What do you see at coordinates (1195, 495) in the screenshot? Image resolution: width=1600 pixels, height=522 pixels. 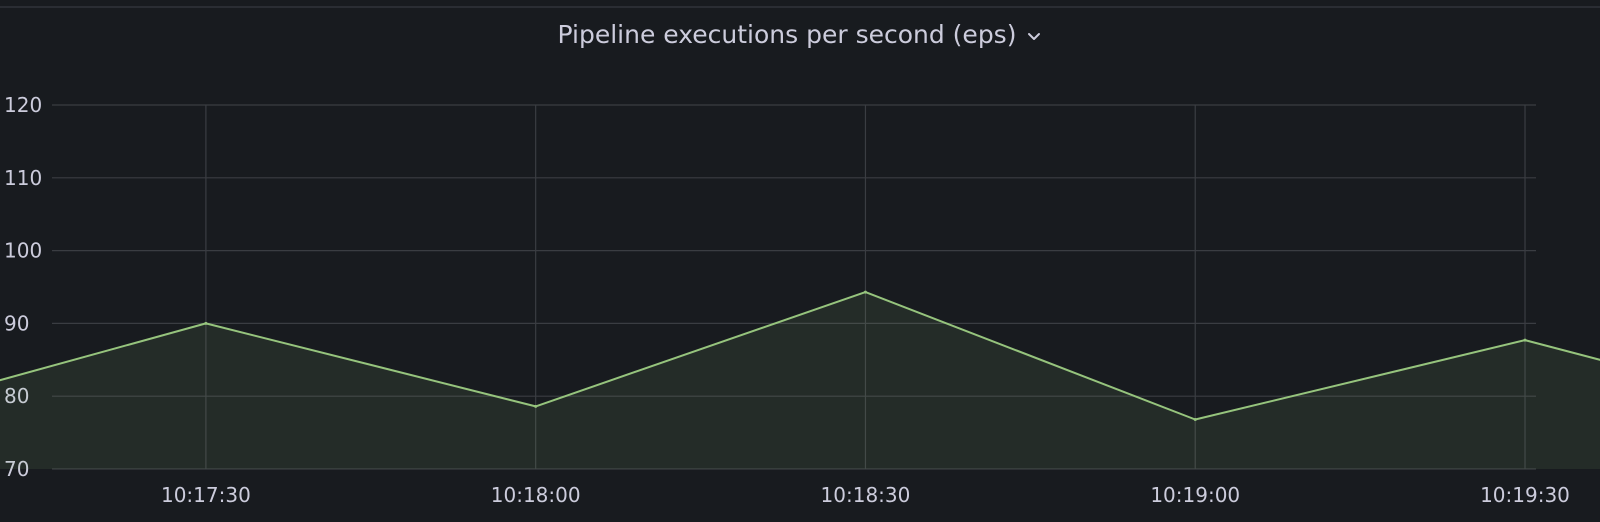 I see `x-tick-label: 10:19:00` at bounding box center [1195, 495].